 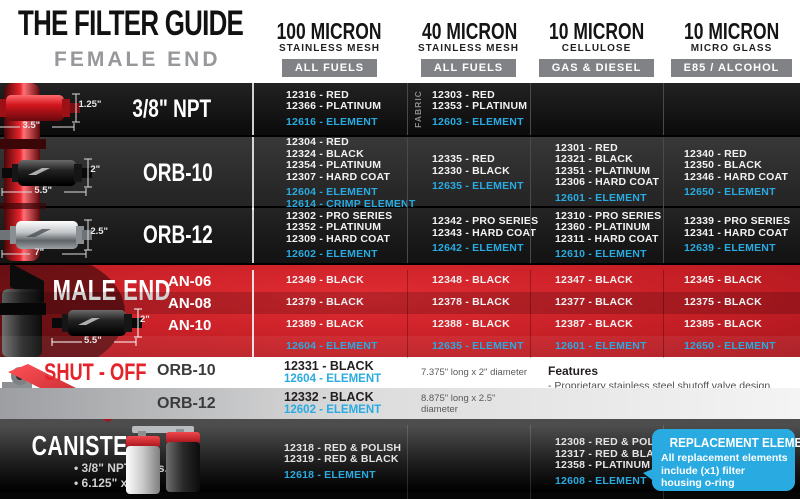 What do you see at coordinates (334, 165) in the screenshot?
I see `part-number: 12354 - PLATINUM` at bounding box center [334, 165].